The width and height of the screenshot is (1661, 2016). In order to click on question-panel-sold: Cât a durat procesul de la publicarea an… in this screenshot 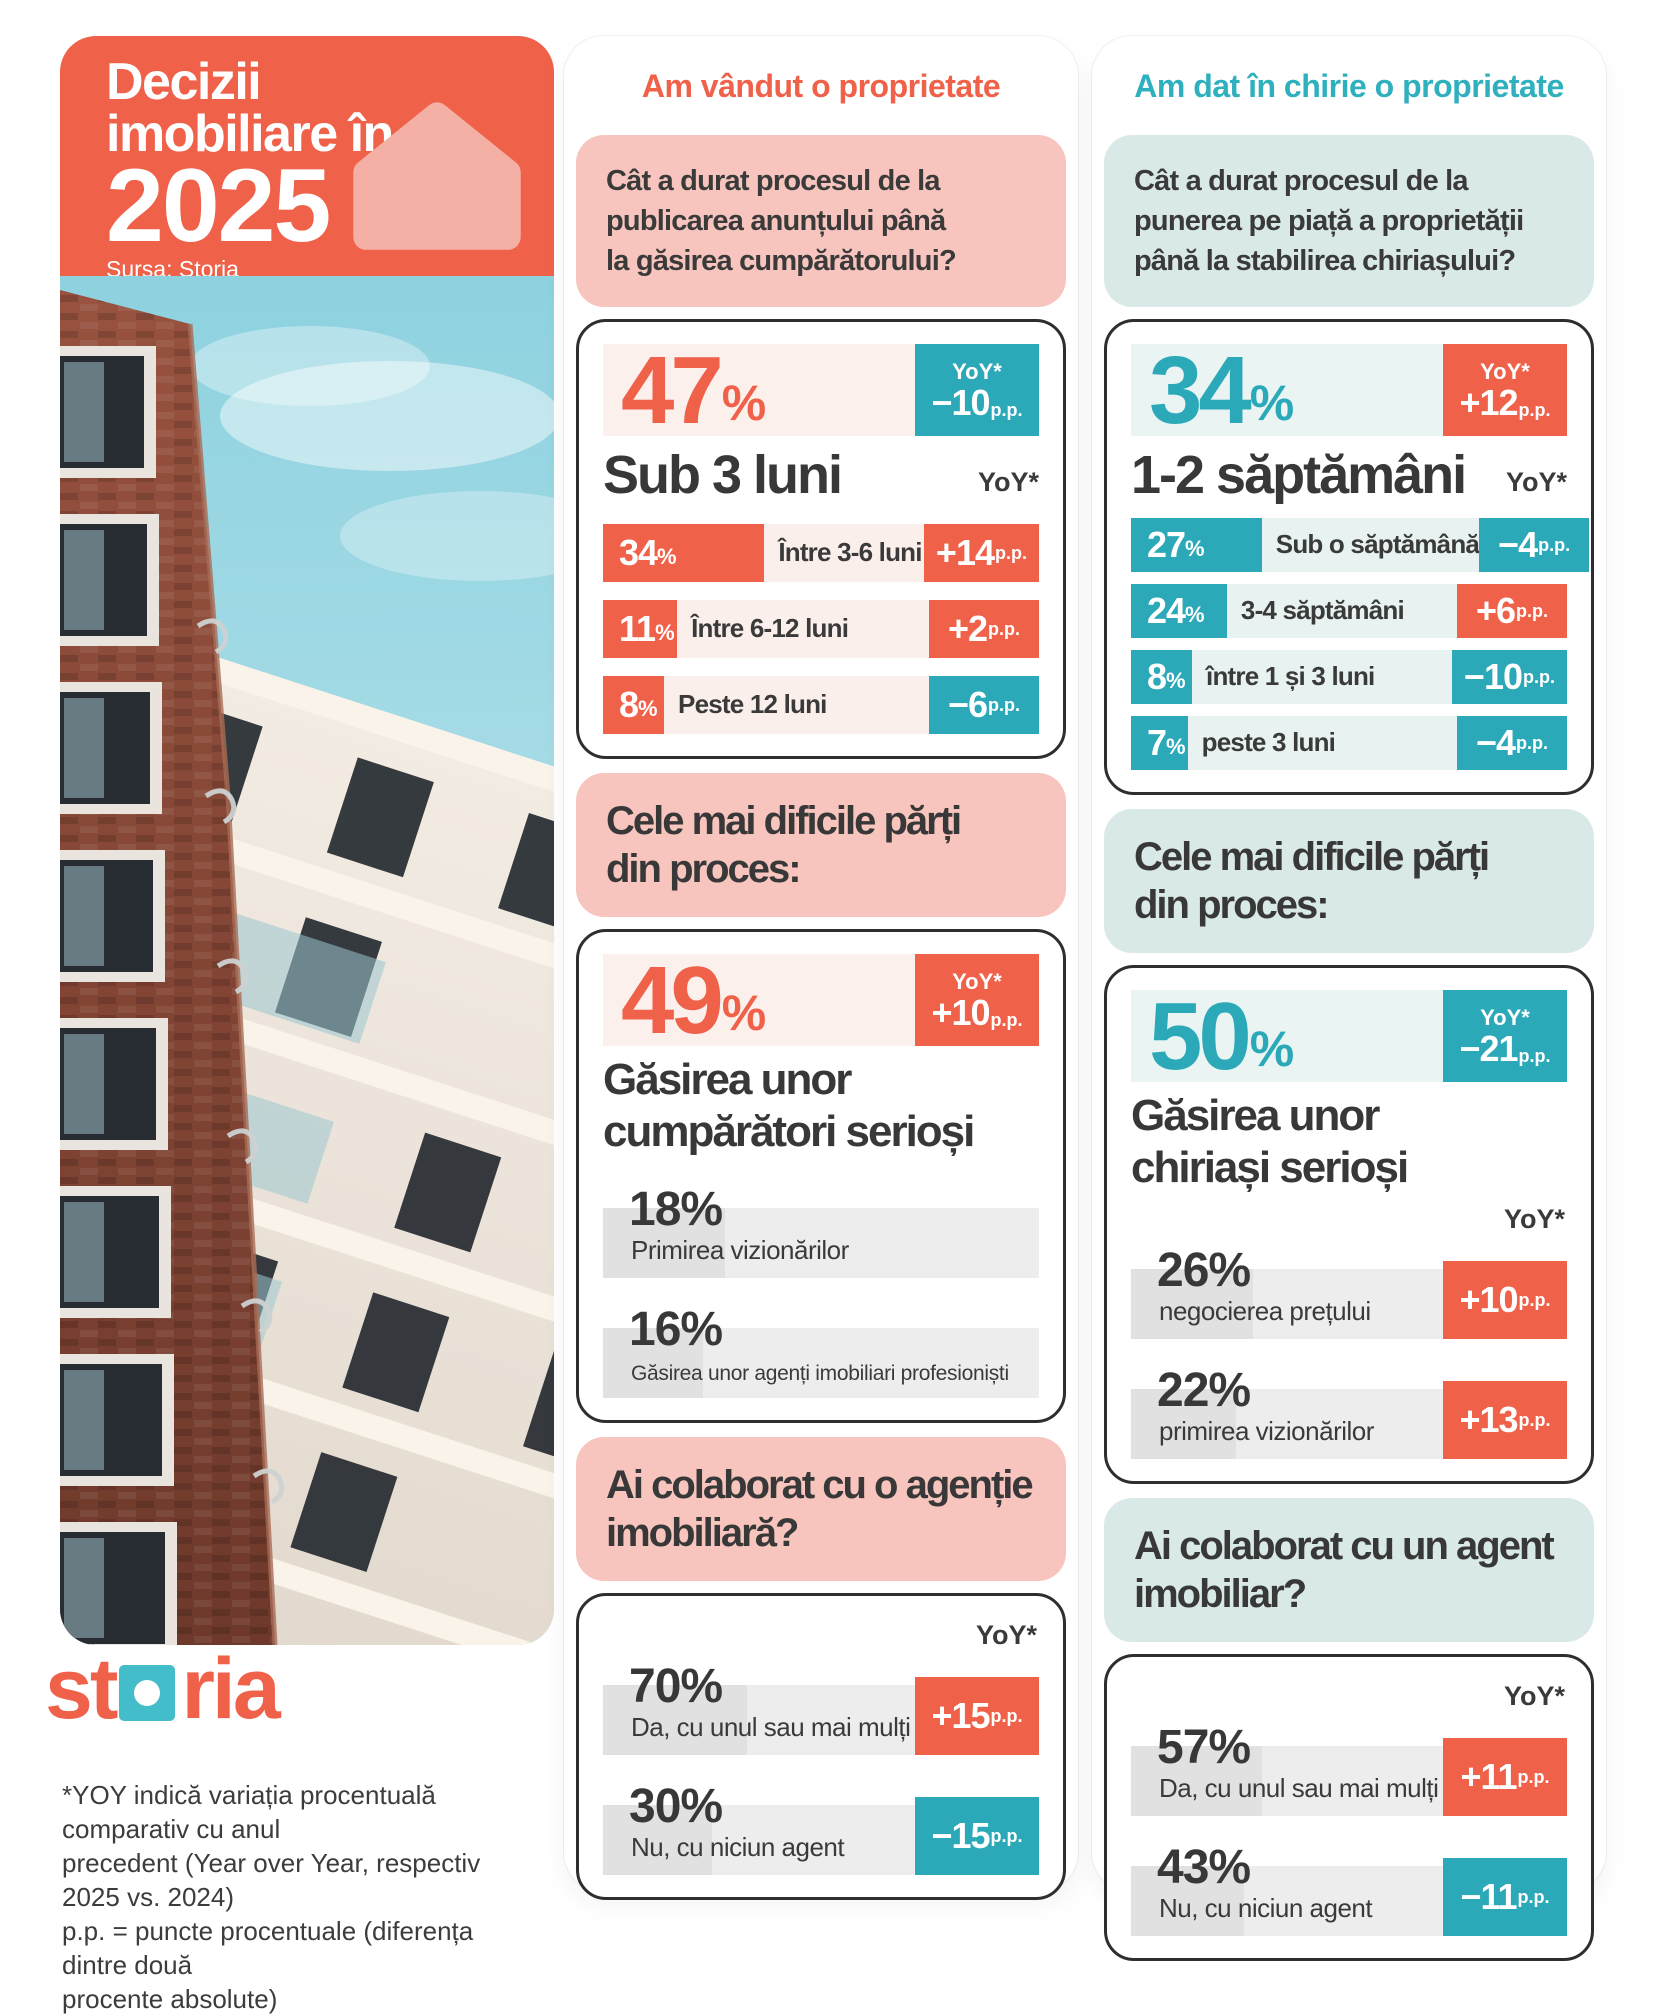, I will do `click(821, 220)`.